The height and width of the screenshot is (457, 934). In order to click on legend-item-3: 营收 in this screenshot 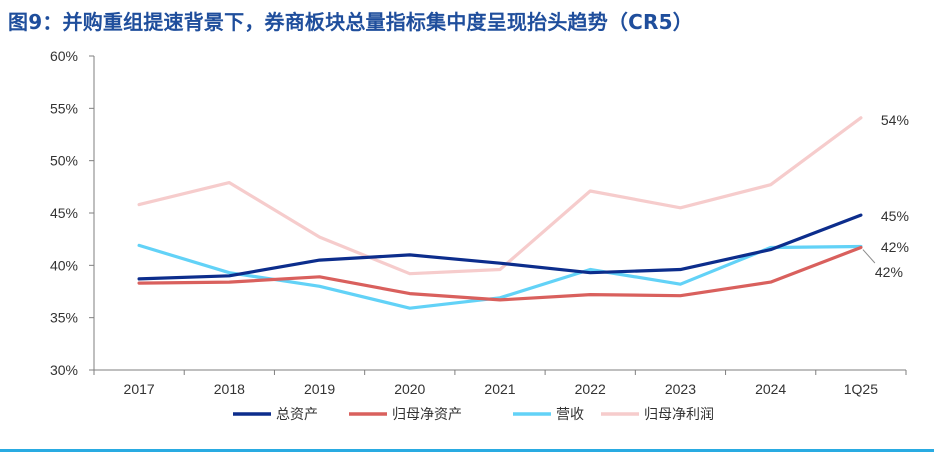, I will do `click(548, 415)`.